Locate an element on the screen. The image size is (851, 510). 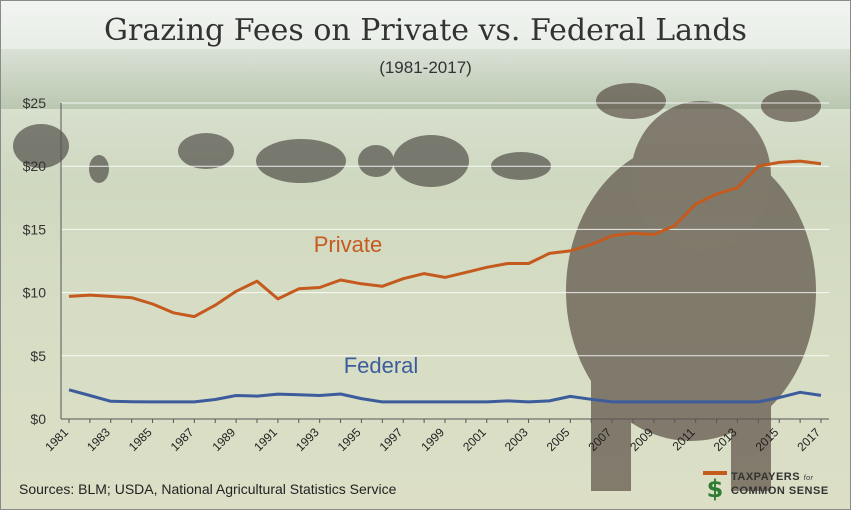
x-tick-label: 1999 is located at coordinates (432, 439).